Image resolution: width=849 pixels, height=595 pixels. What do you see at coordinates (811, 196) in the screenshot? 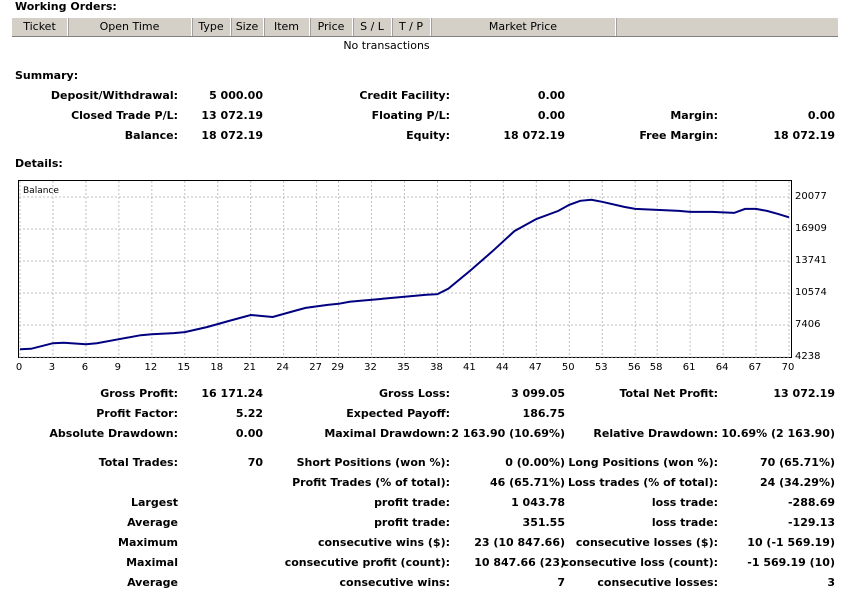
I see `y-tick-label: 20077` at bounding box center [811, 196].